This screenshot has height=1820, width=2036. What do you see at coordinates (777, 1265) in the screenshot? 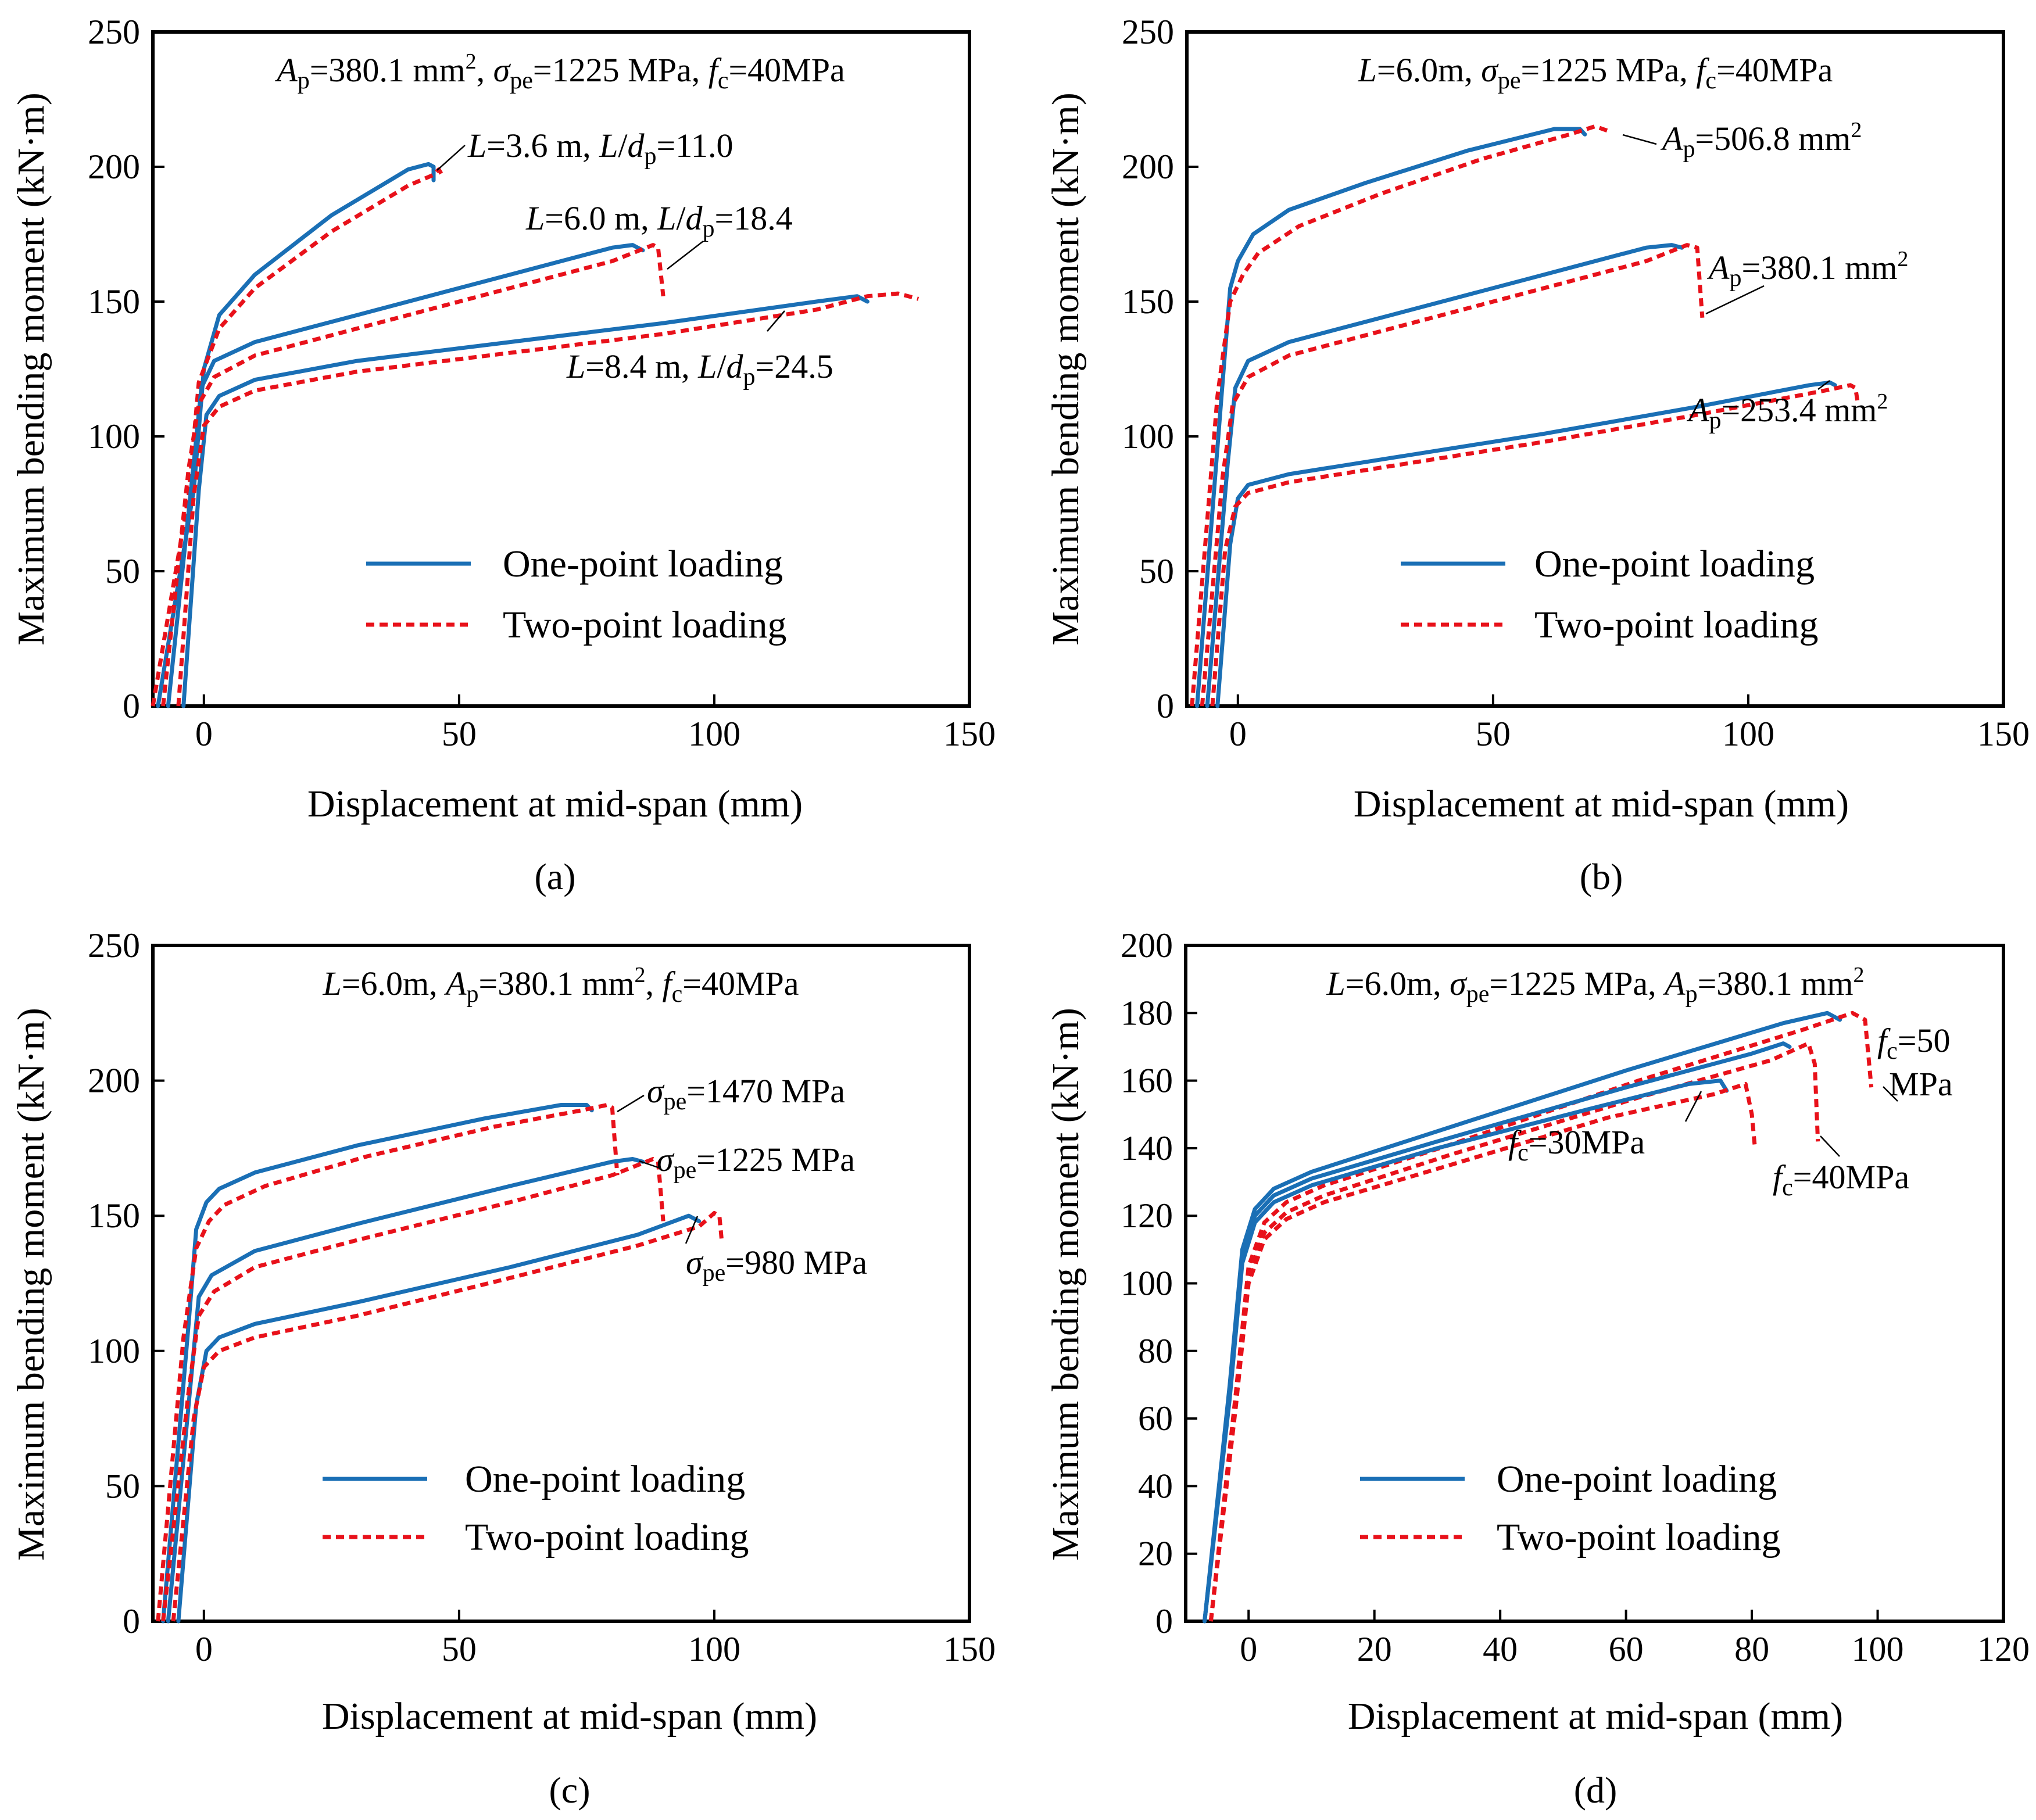
I see `panel-c-annot-s980: σpe=980 MPa` at bounding box center [777, 1265].